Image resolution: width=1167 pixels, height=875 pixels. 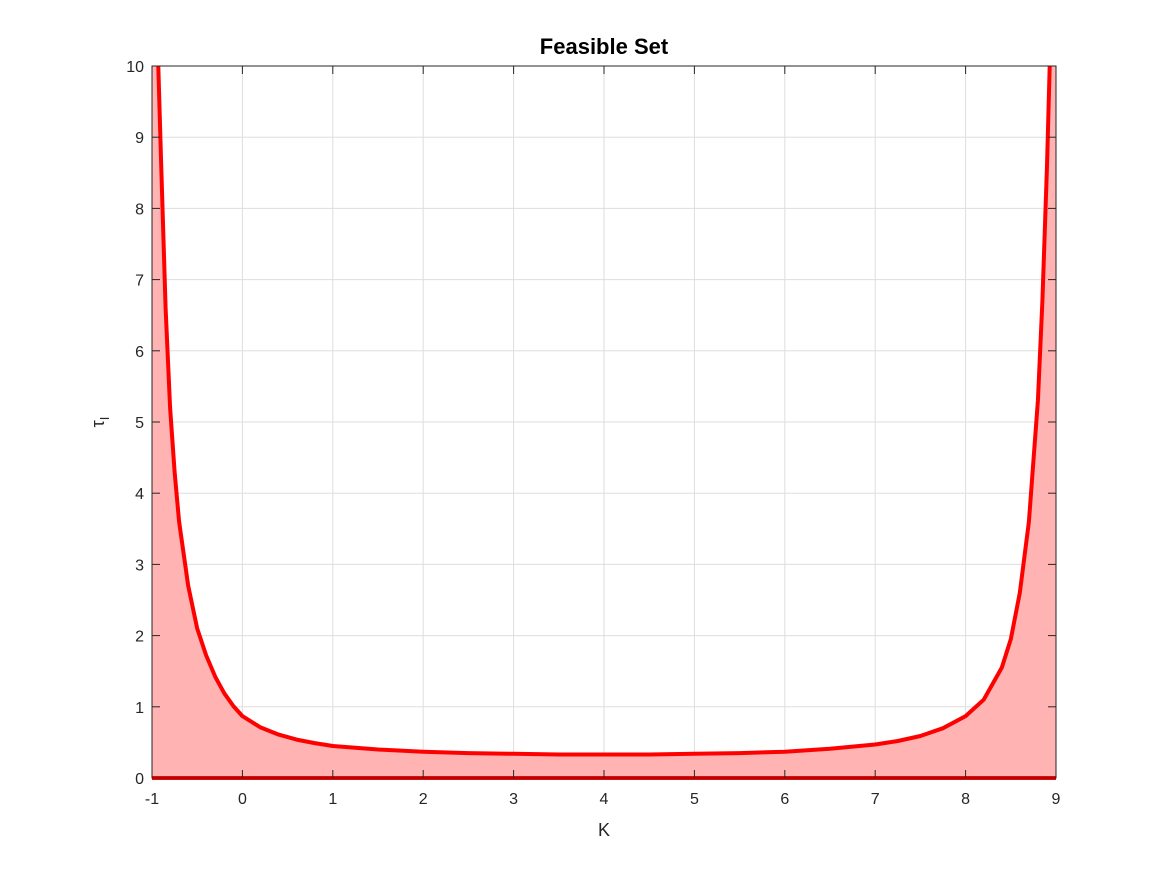 I want to click on y-tick-label: 10, so click(x=135, y=67).